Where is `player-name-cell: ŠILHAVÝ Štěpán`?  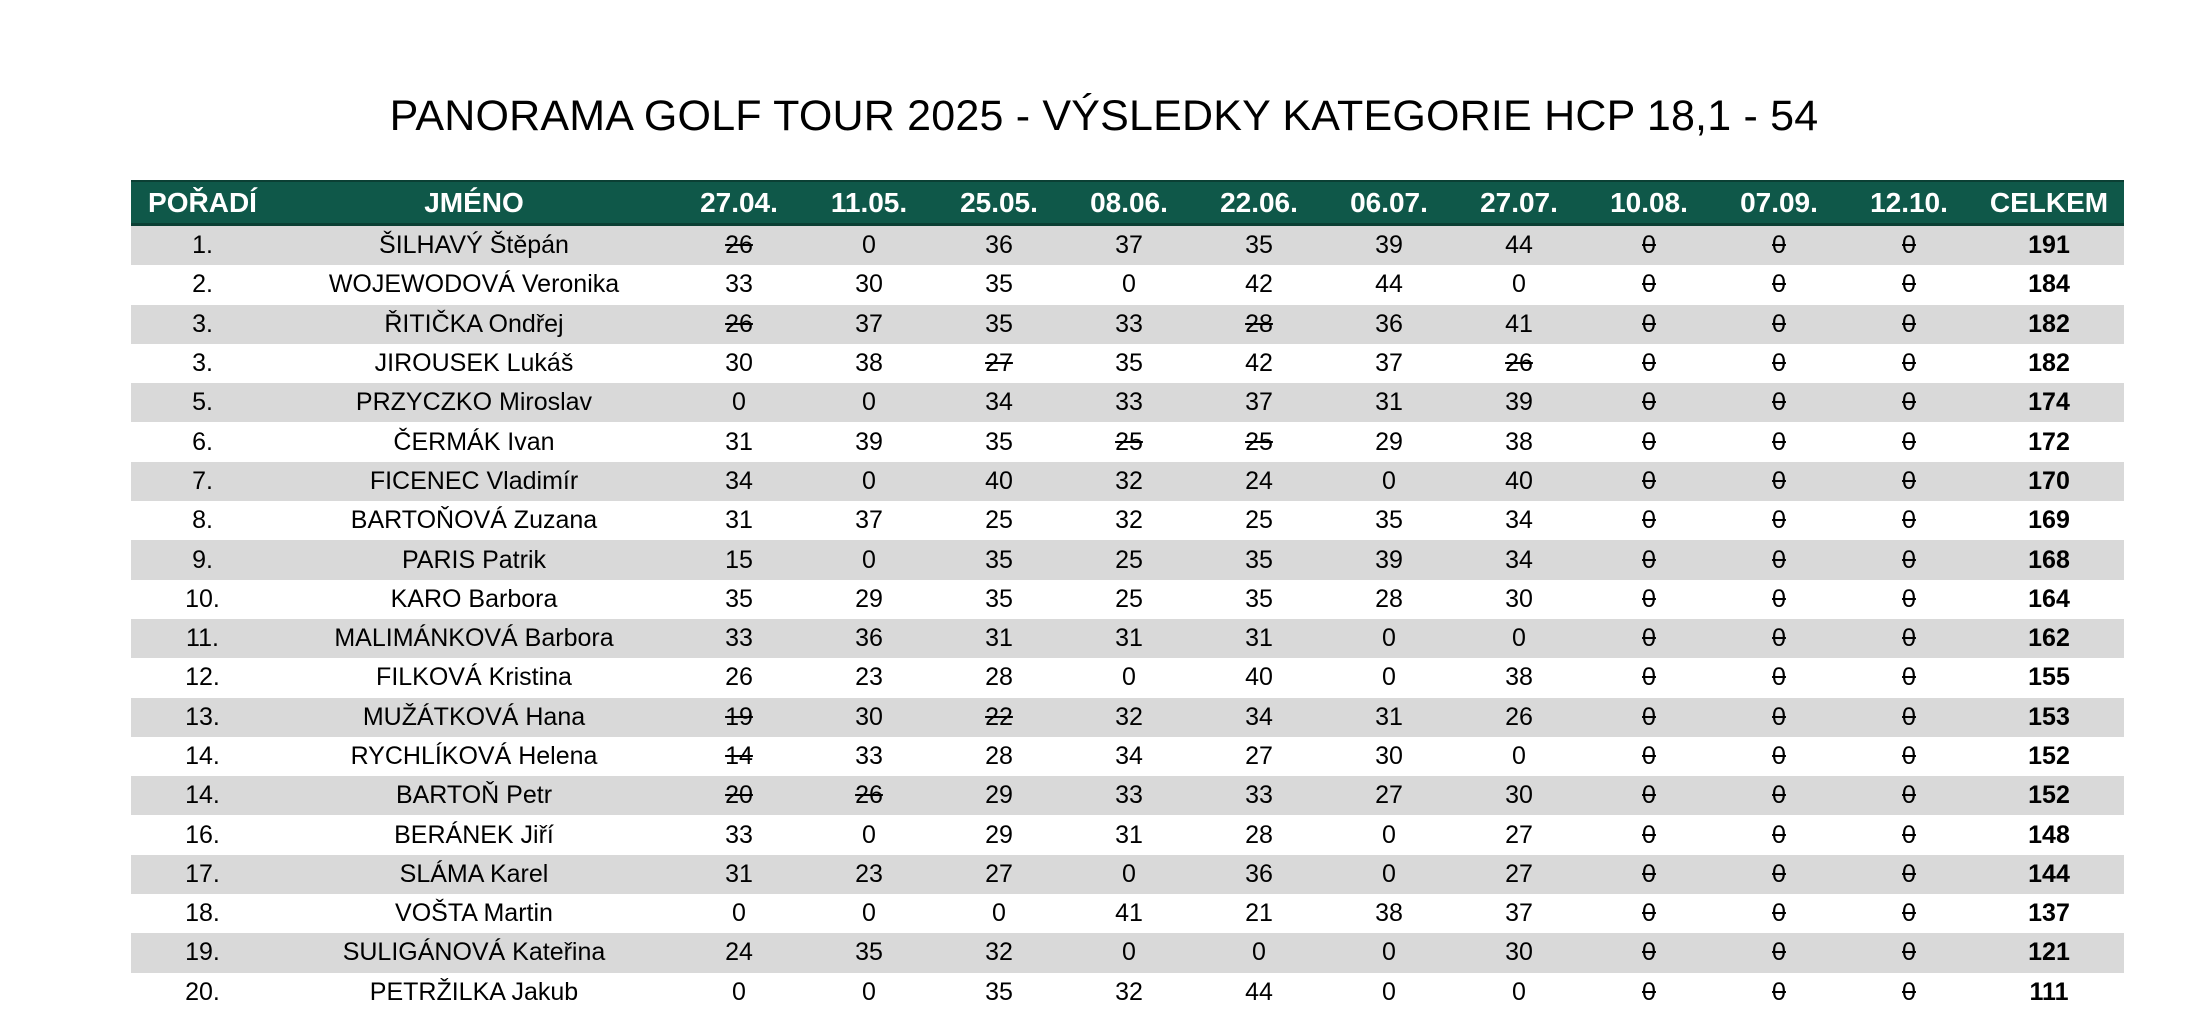 player-name-cell: ŠILHAVÝ Štěpán is located at coordinates (474, 245).